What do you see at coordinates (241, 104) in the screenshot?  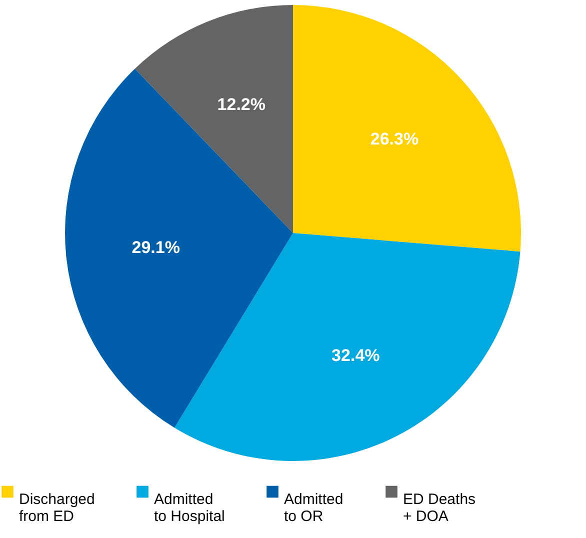 I see `data-label: 12.2%` at bounding box center [241, 104].